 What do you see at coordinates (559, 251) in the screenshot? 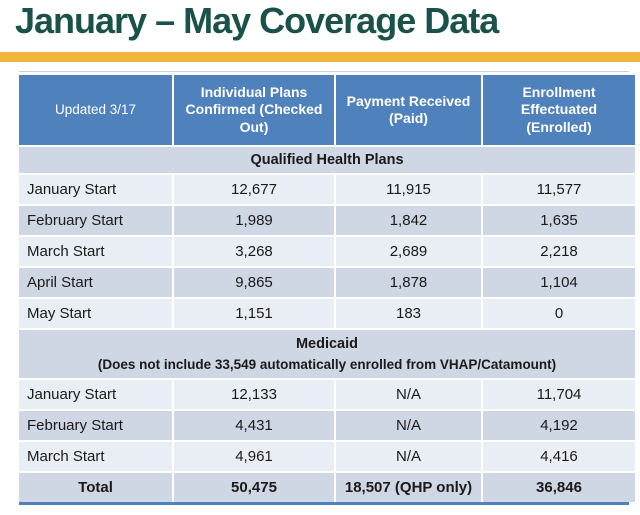
I see `cell-qhp-march-enrolled: 2,218` at bounding box center [559, 251].